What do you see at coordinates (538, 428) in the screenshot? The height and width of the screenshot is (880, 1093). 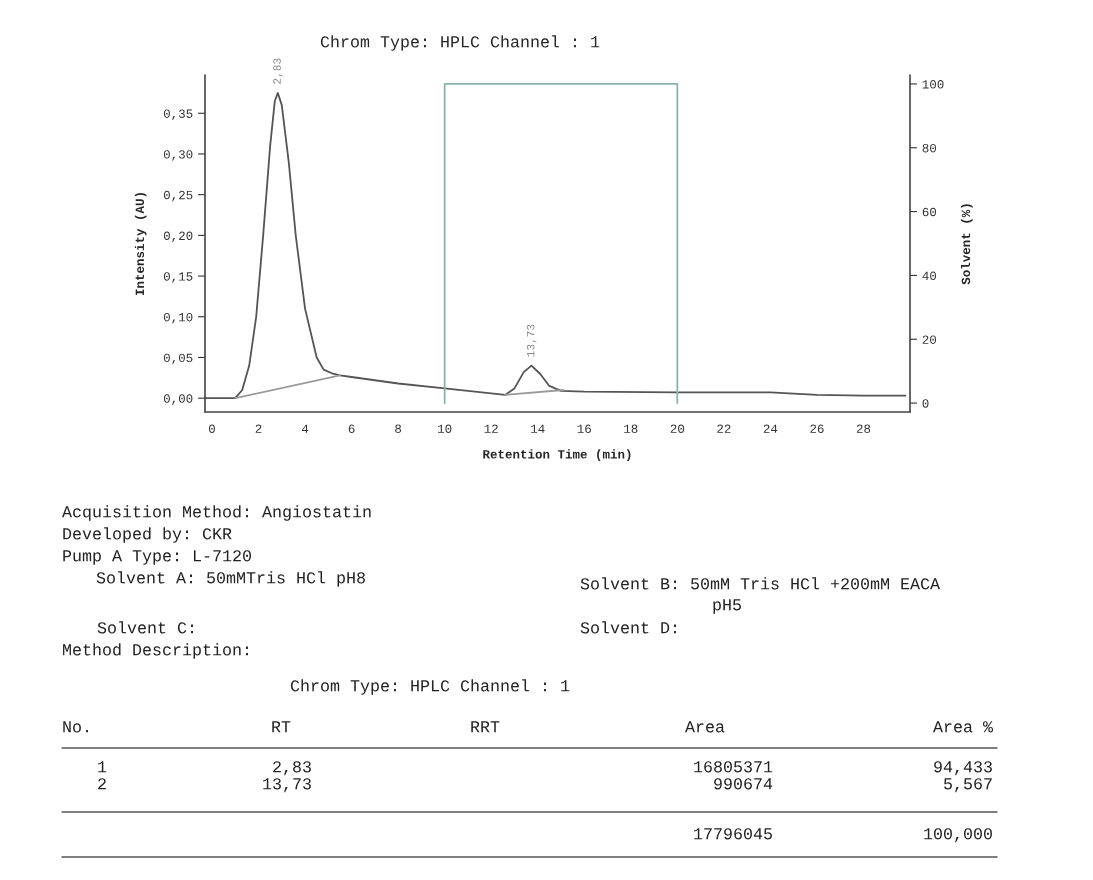 I see `x-tick-label: 14` at bounding box center [538, 428].